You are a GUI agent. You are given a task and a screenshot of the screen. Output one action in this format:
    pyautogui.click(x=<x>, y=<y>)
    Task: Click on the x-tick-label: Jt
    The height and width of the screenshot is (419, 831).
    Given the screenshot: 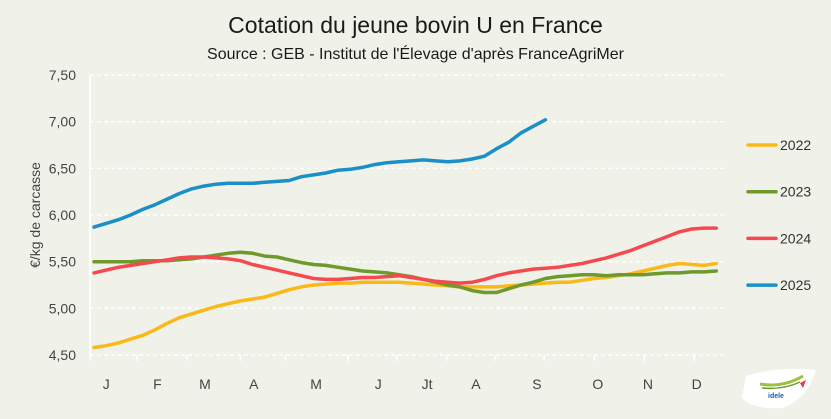 What is the action you would take?
    pyautogui.click(x=427, y=384)
    